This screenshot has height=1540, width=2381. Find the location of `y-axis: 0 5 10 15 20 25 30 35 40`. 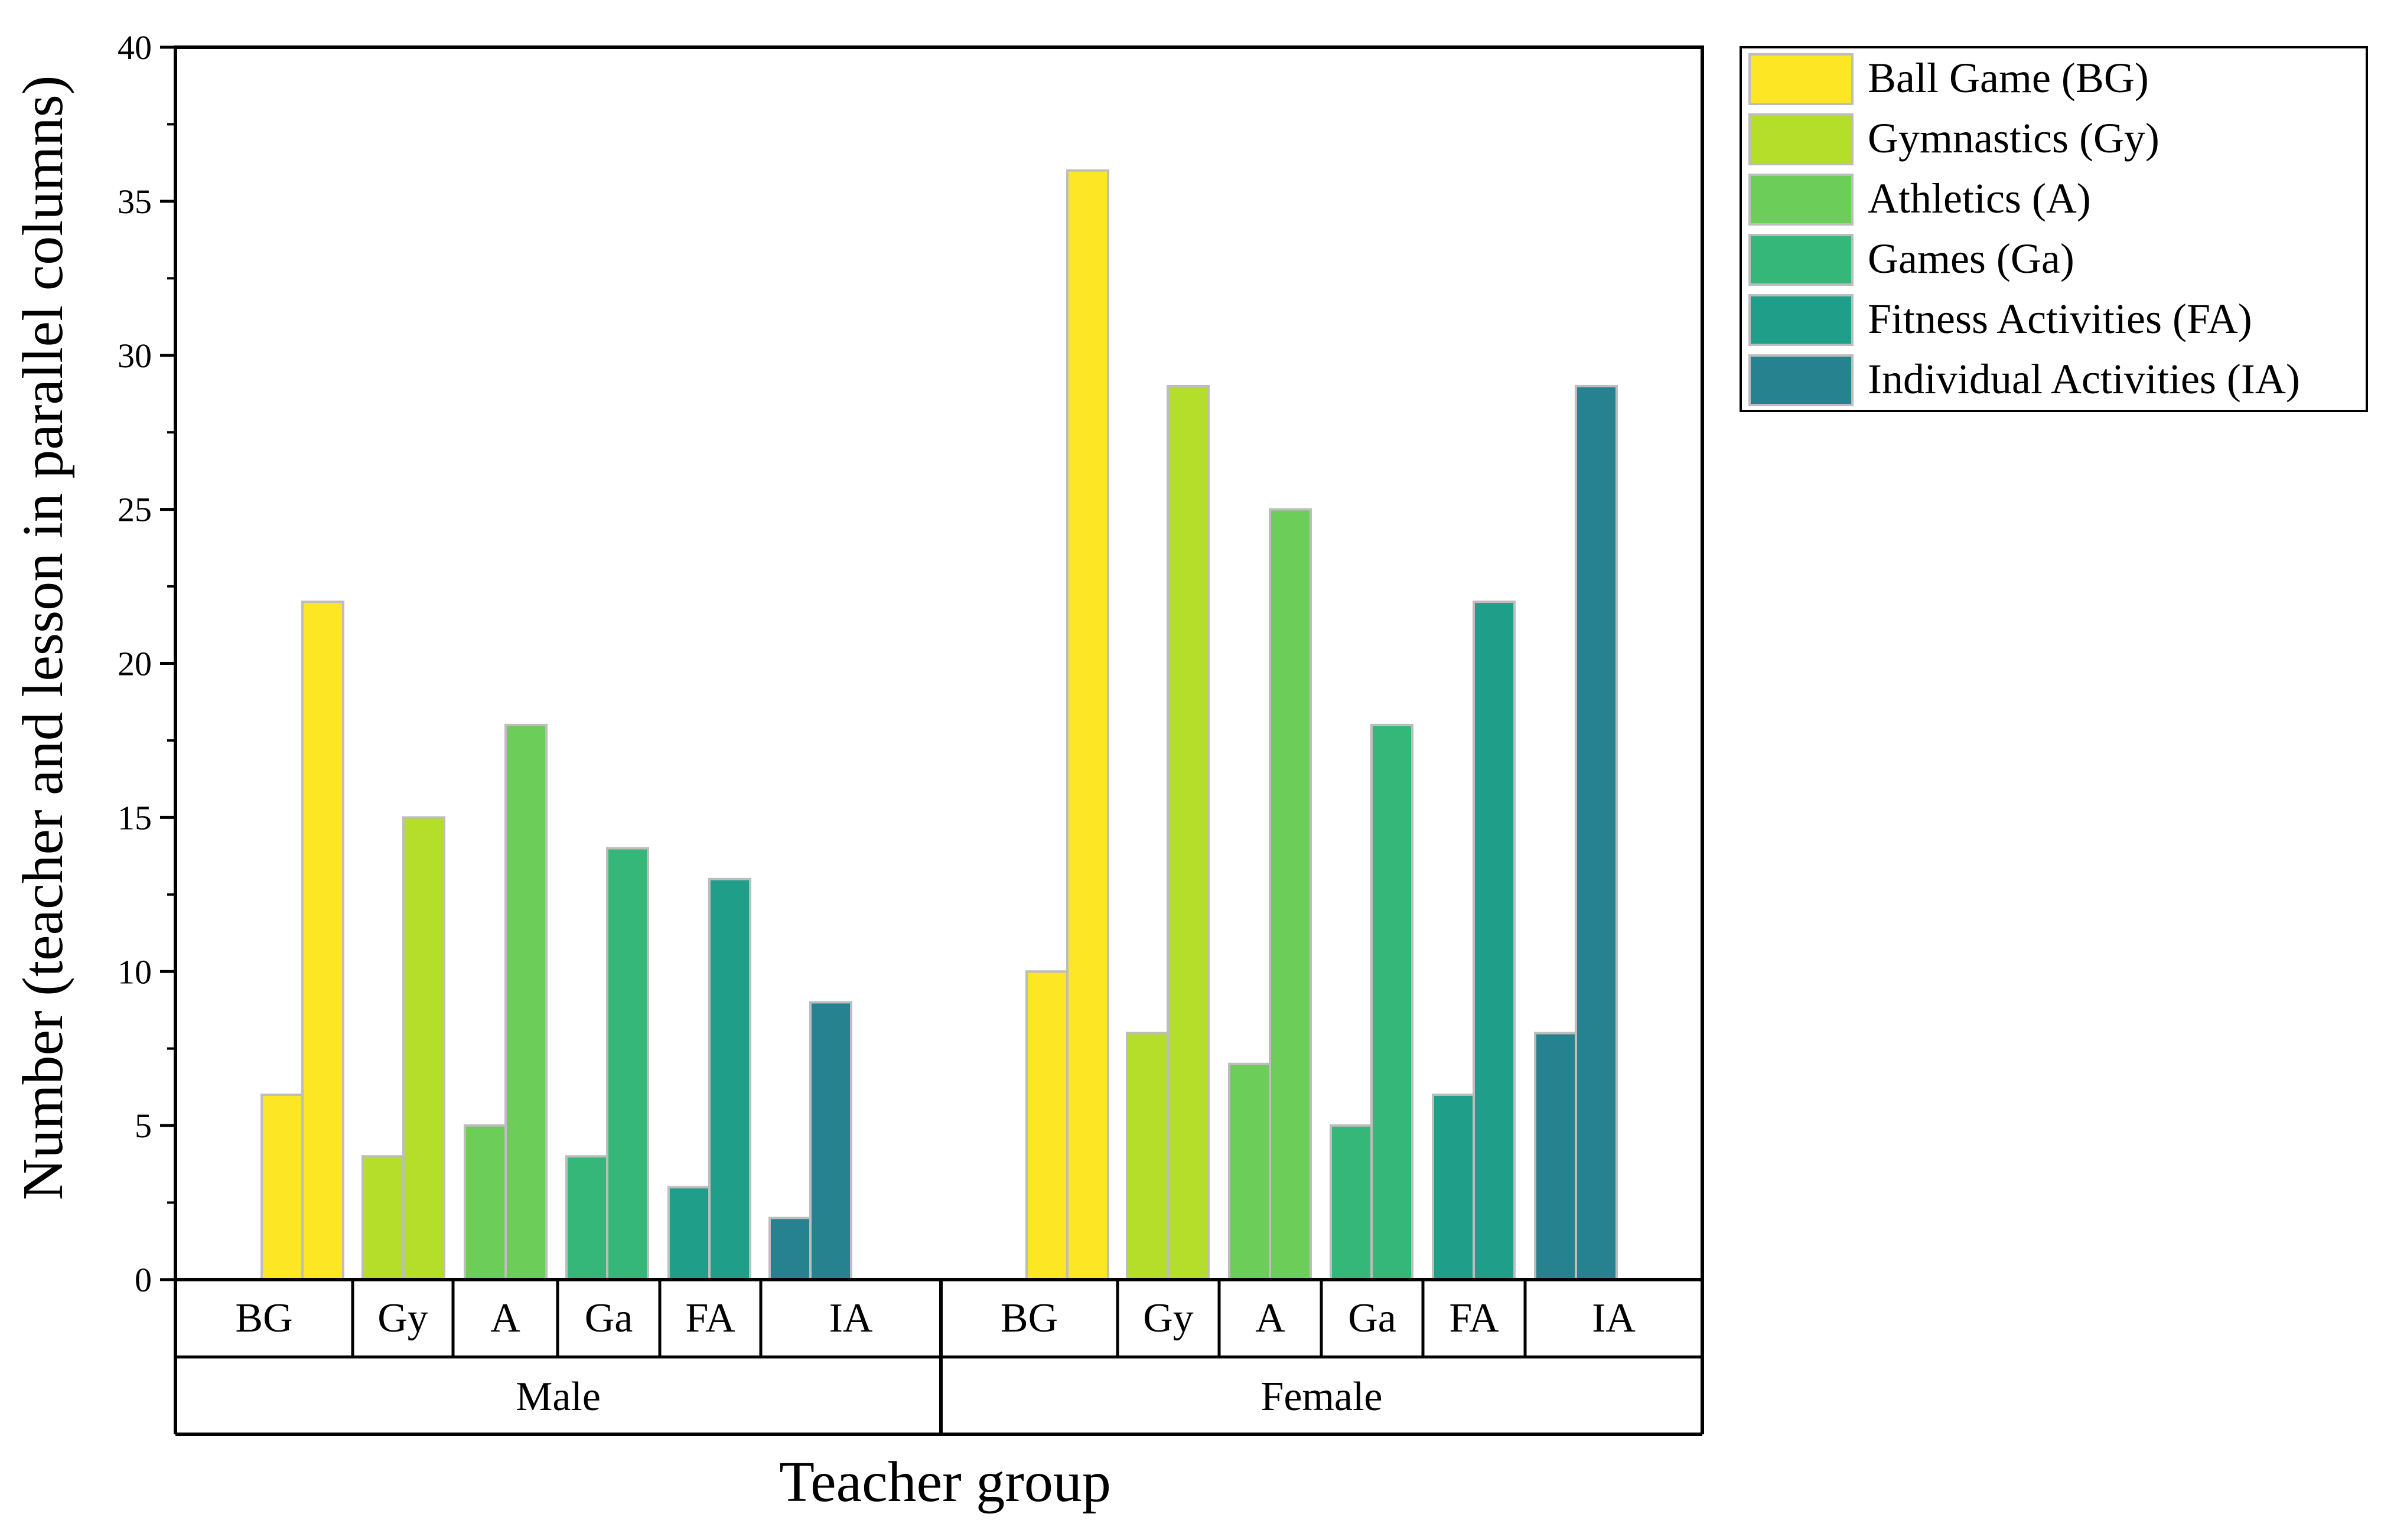

y-axis: 0 5 10 15 20 25 30 35 40 is located at coordinates (146, 663).